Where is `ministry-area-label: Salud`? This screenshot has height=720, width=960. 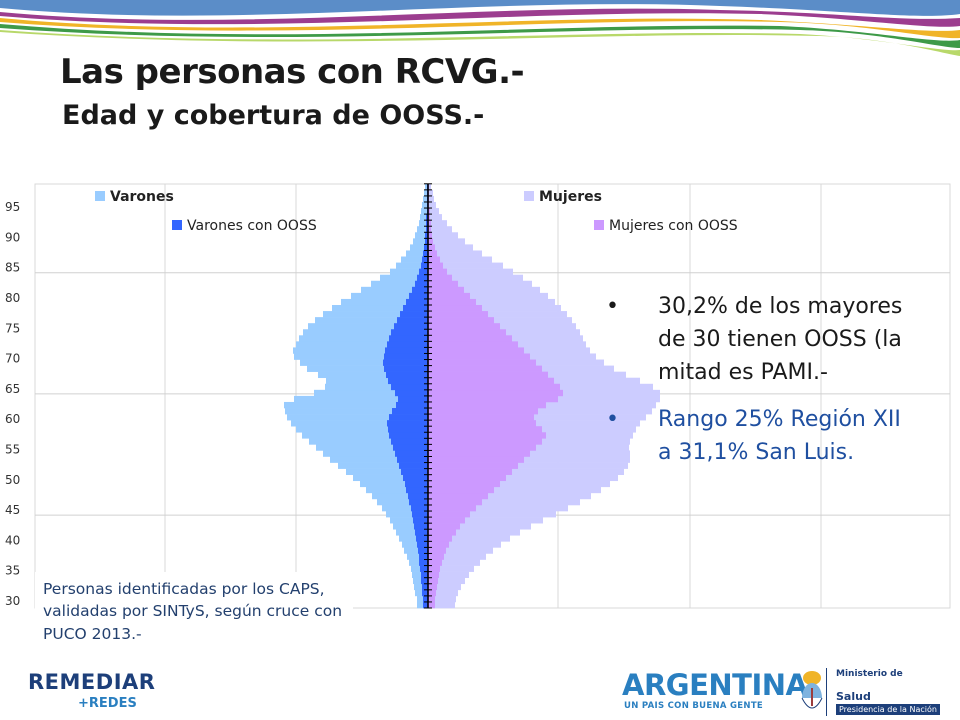
ministry-area-label: Salud is located at coordinates (853, 696).